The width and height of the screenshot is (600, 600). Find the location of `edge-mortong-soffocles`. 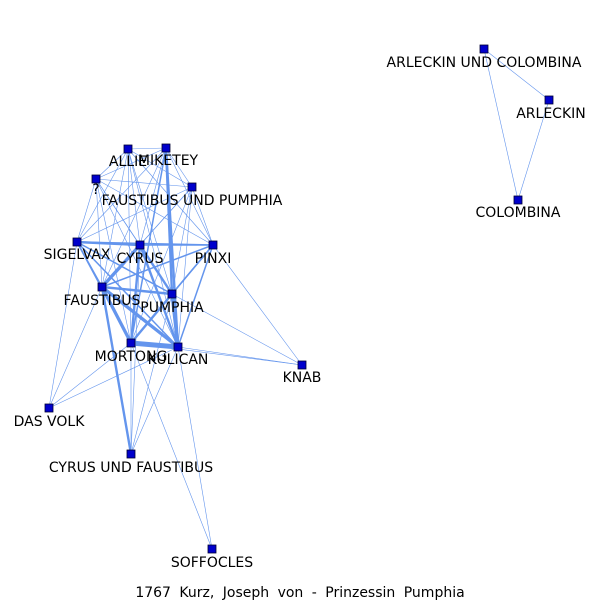

edge-mortong-soffocles is located at coordinates (171, 446).